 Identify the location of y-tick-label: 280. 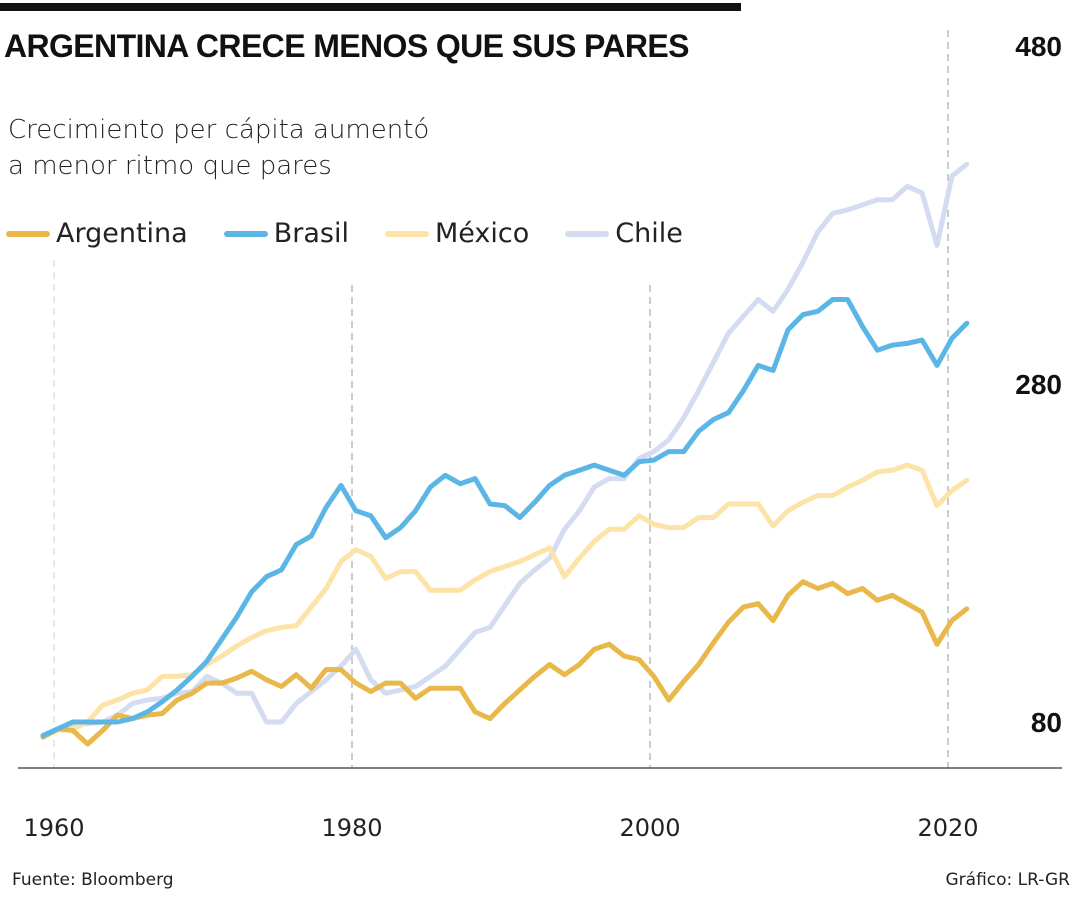
(1038, 384).